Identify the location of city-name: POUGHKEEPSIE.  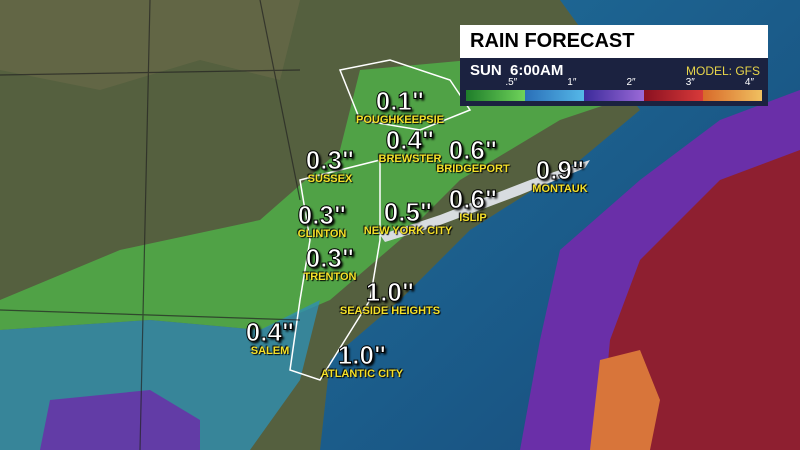
(400, 120).